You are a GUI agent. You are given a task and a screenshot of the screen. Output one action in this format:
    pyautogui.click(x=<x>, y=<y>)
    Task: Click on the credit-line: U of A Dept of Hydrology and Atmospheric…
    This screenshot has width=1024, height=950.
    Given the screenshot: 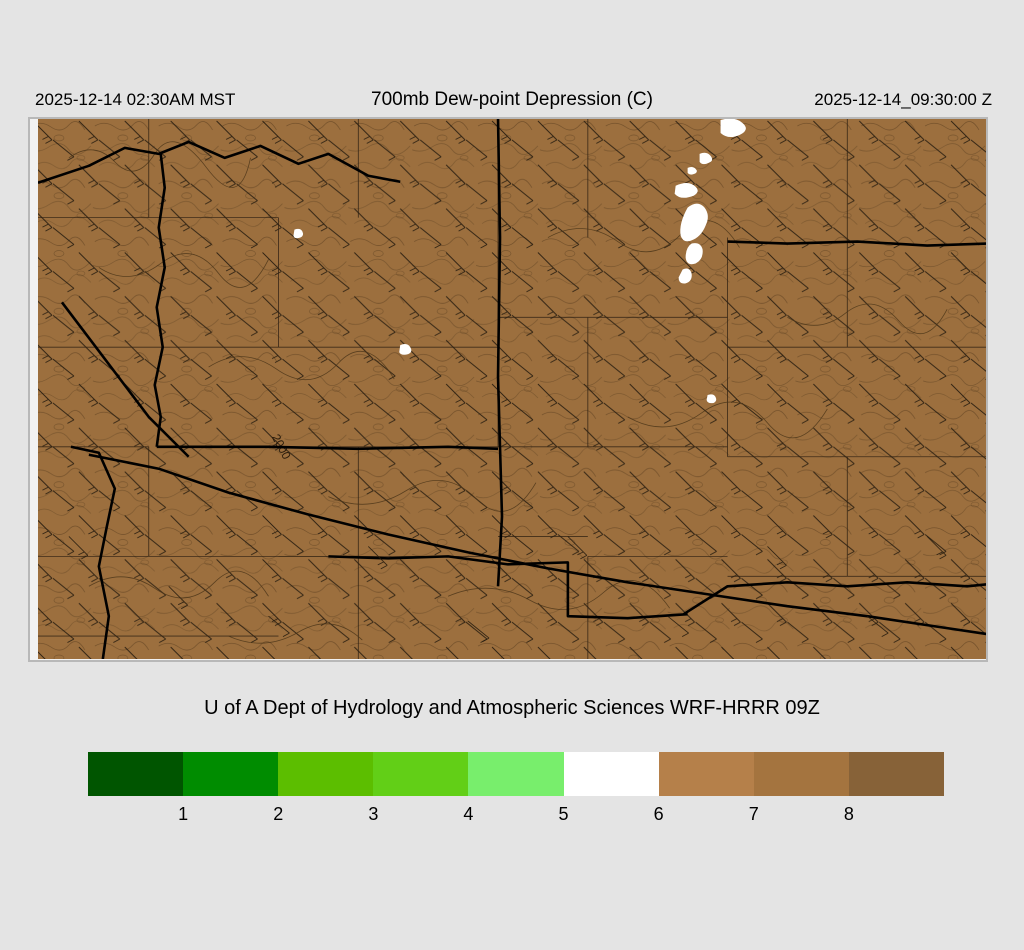 What is the action you would take?
    pyautogui.click(x=512, y=708)
    